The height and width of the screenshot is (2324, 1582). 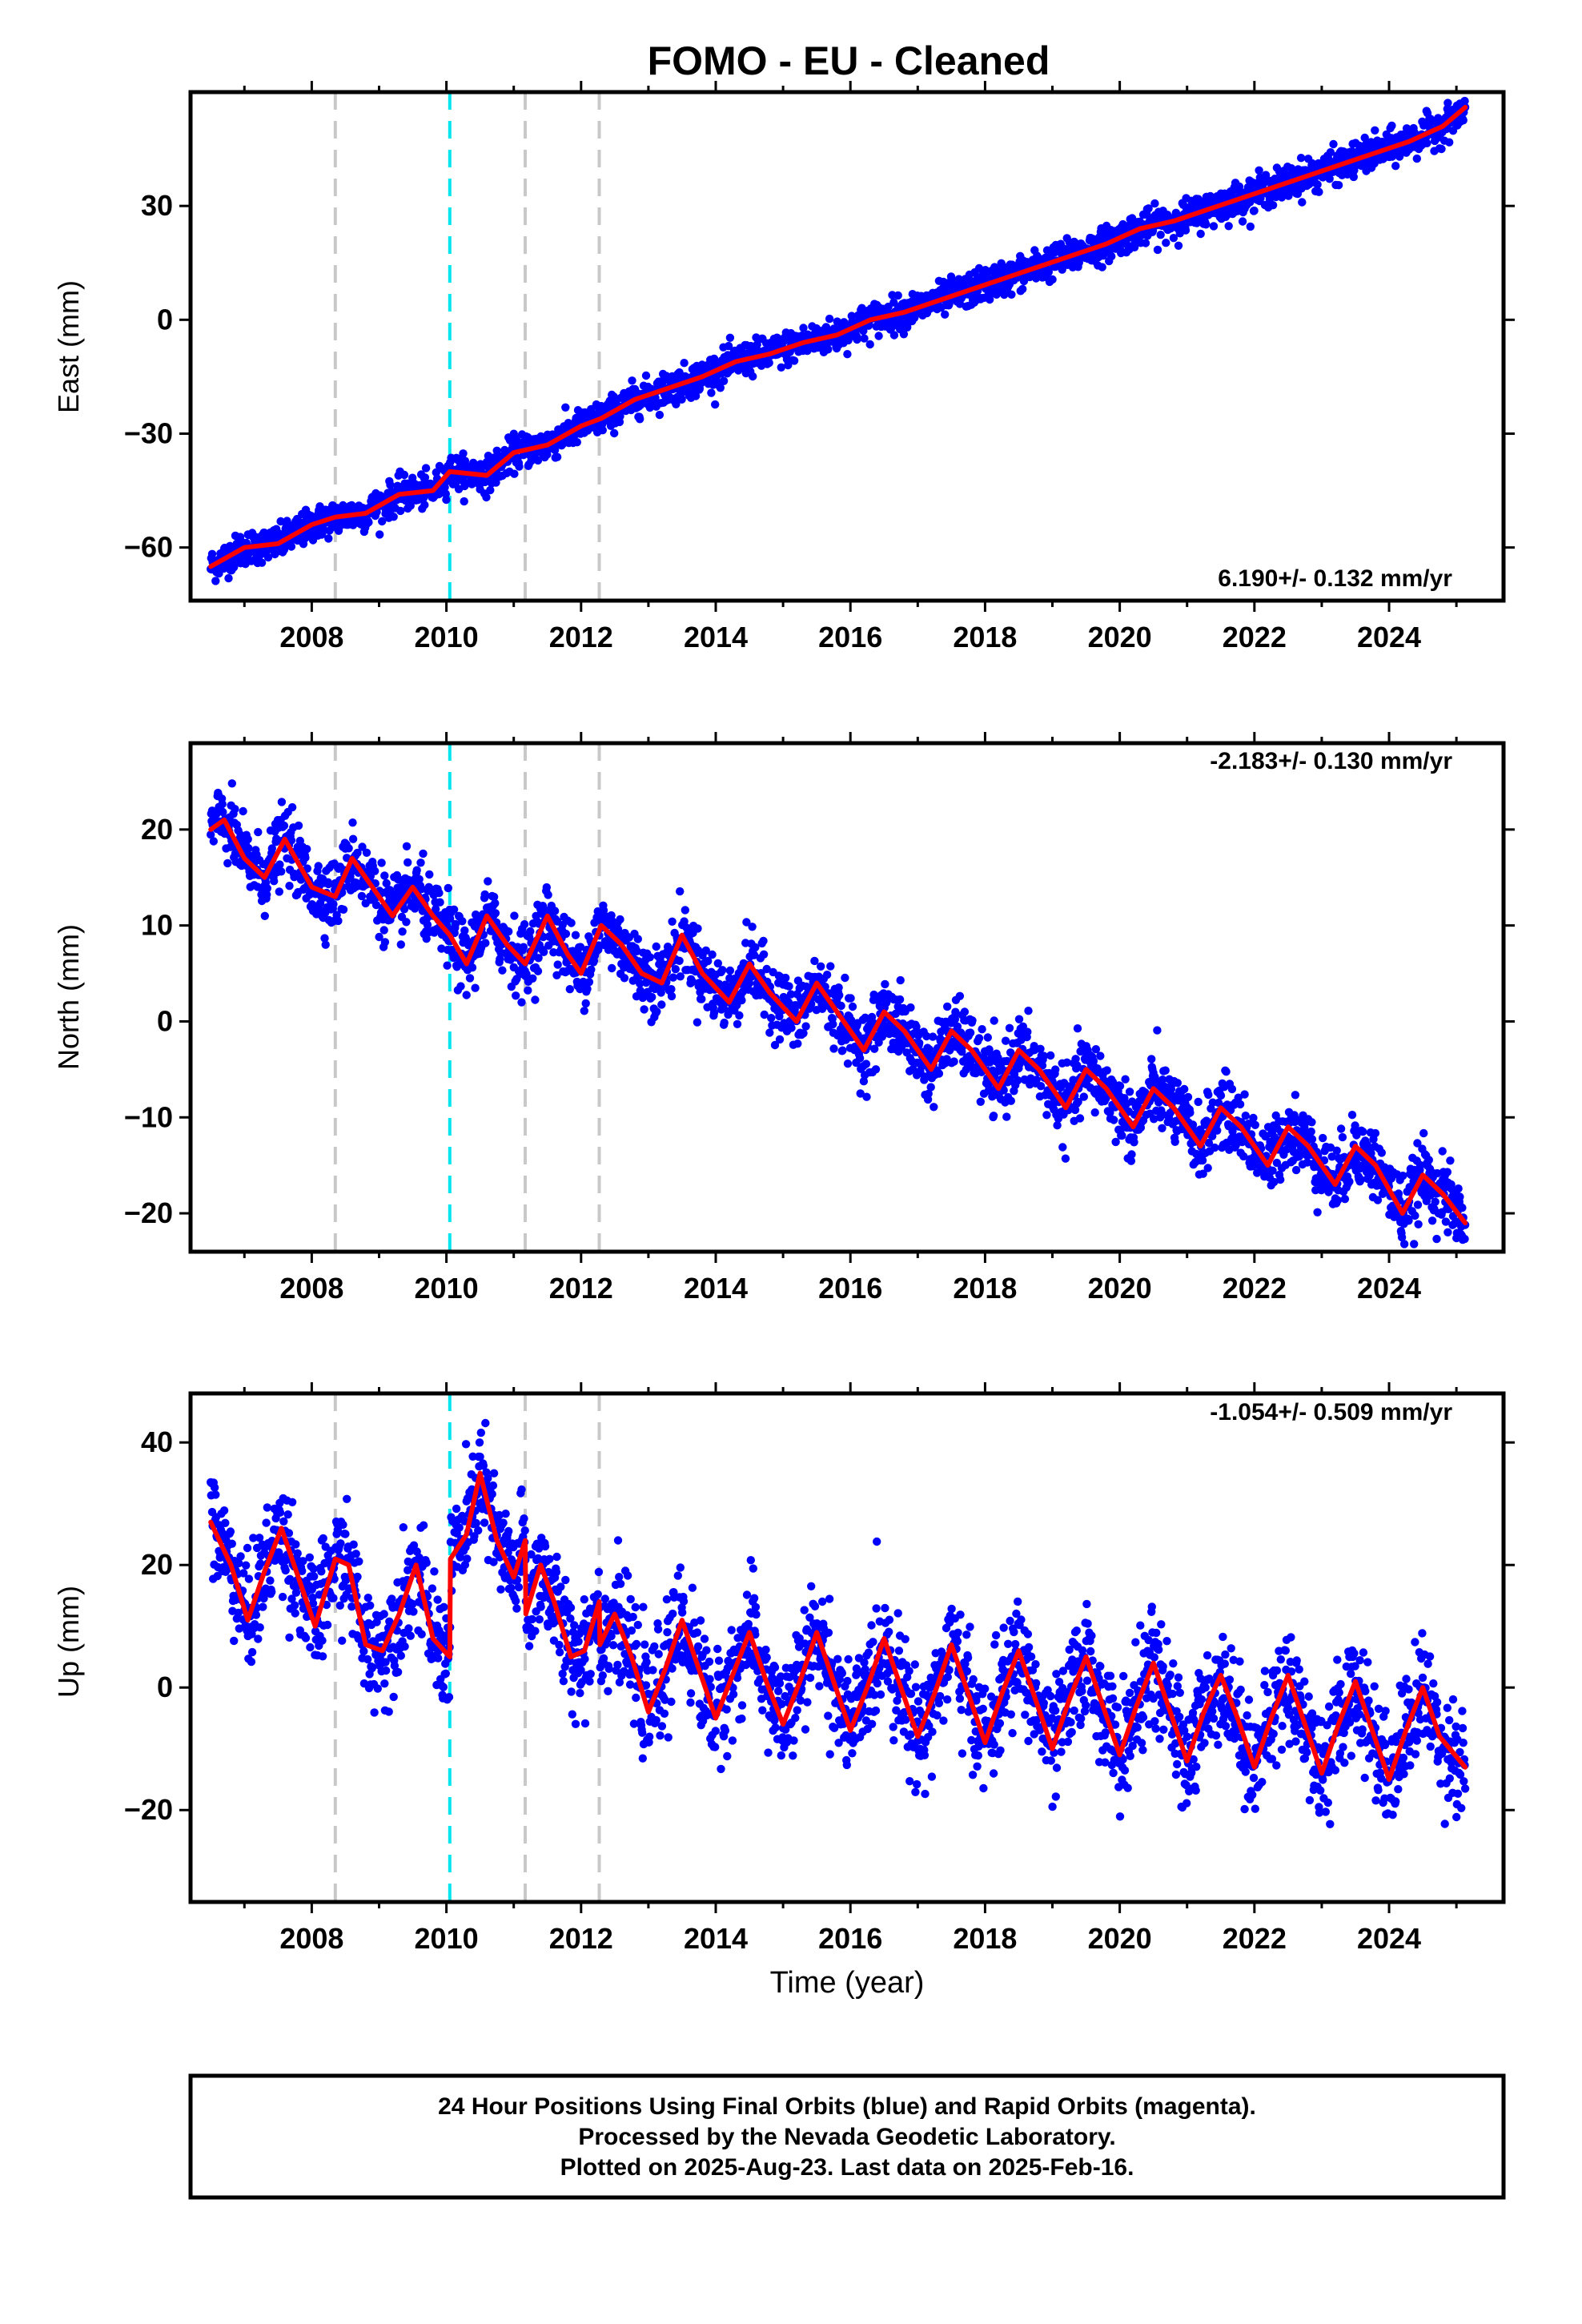 I want to click on east-rate-label: 6.190+/- 0.132 mm/yr, so click(x=1335, y=578).